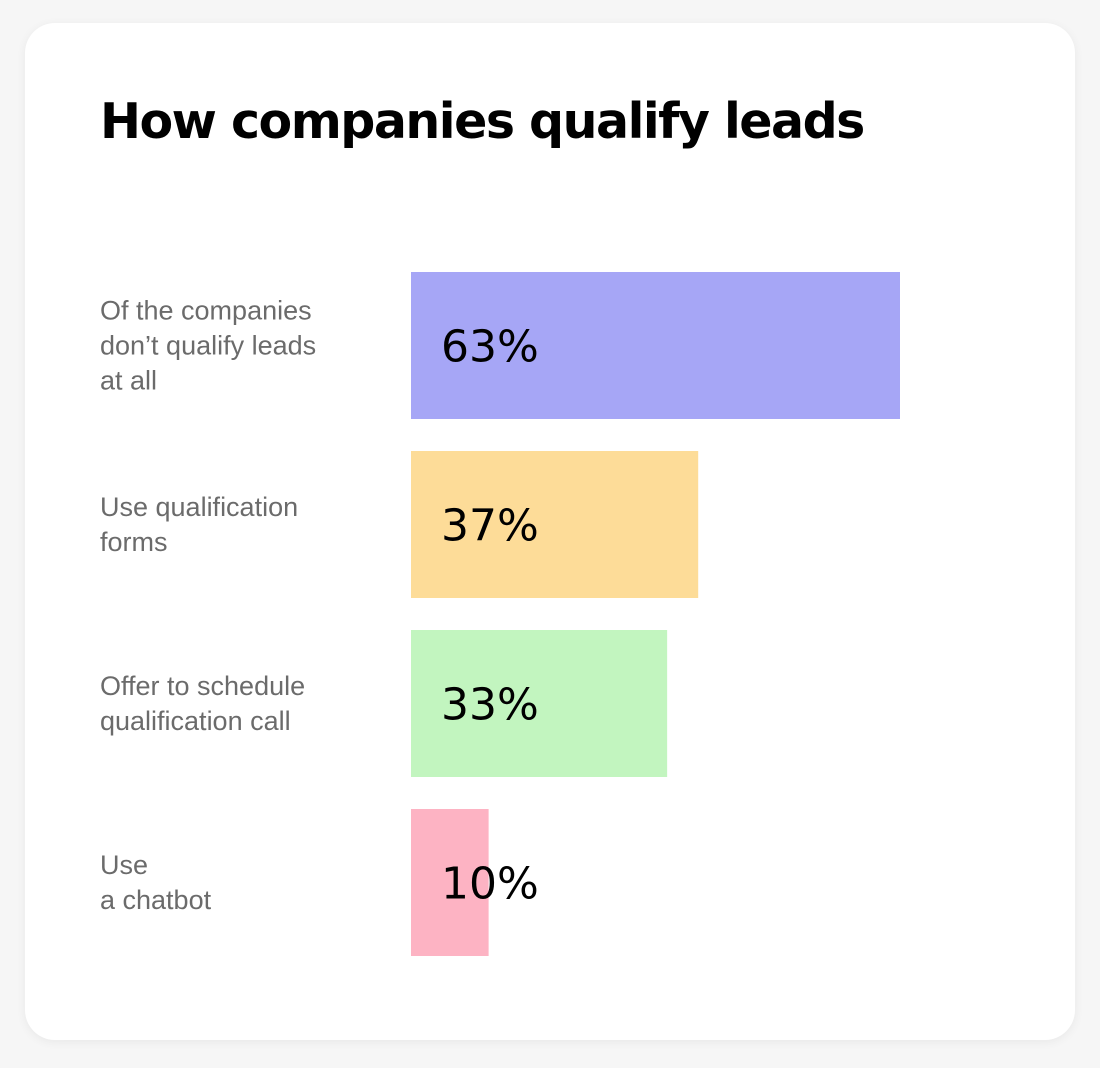  Describe the element at coordinates (202, 703) in the screenshot. I see `category-label-3: Offer to schedule qualification call` at that location.